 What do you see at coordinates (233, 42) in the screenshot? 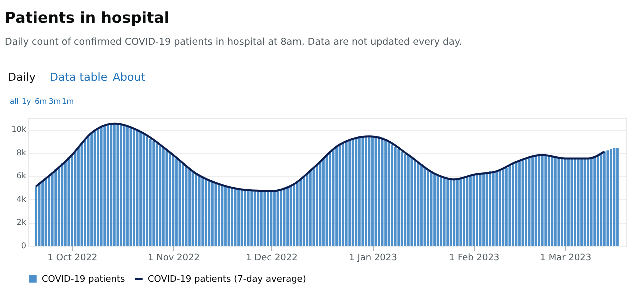
I see `chart-subtitle: Daily count of confirmed COVID-19 patients in hospital at 8am. Data are not updated every day.` at bounding box center [233, 42].